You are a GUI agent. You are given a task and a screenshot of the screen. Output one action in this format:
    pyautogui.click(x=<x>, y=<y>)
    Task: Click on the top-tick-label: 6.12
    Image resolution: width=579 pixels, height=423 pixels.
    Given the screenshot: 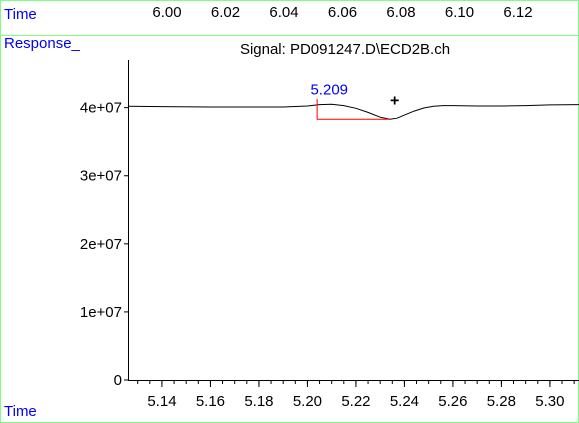 What is the action you would take?
    pyautogui.click(x=517, y=12)
    